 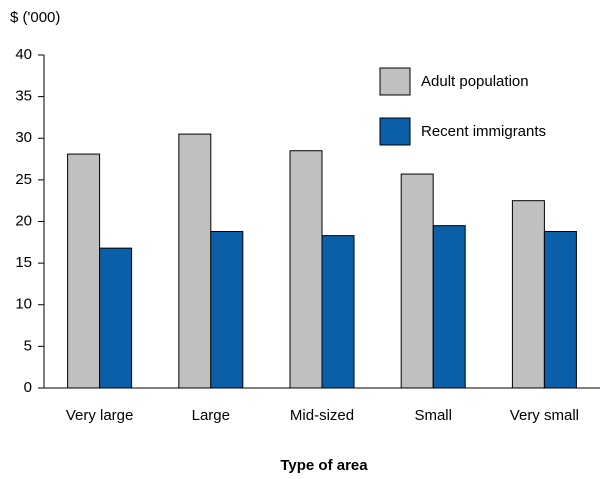 What do you see at coordinates (23, 96) in the screenshot?
I see `y-tick-label: 35` at bounding box center [23, 96].